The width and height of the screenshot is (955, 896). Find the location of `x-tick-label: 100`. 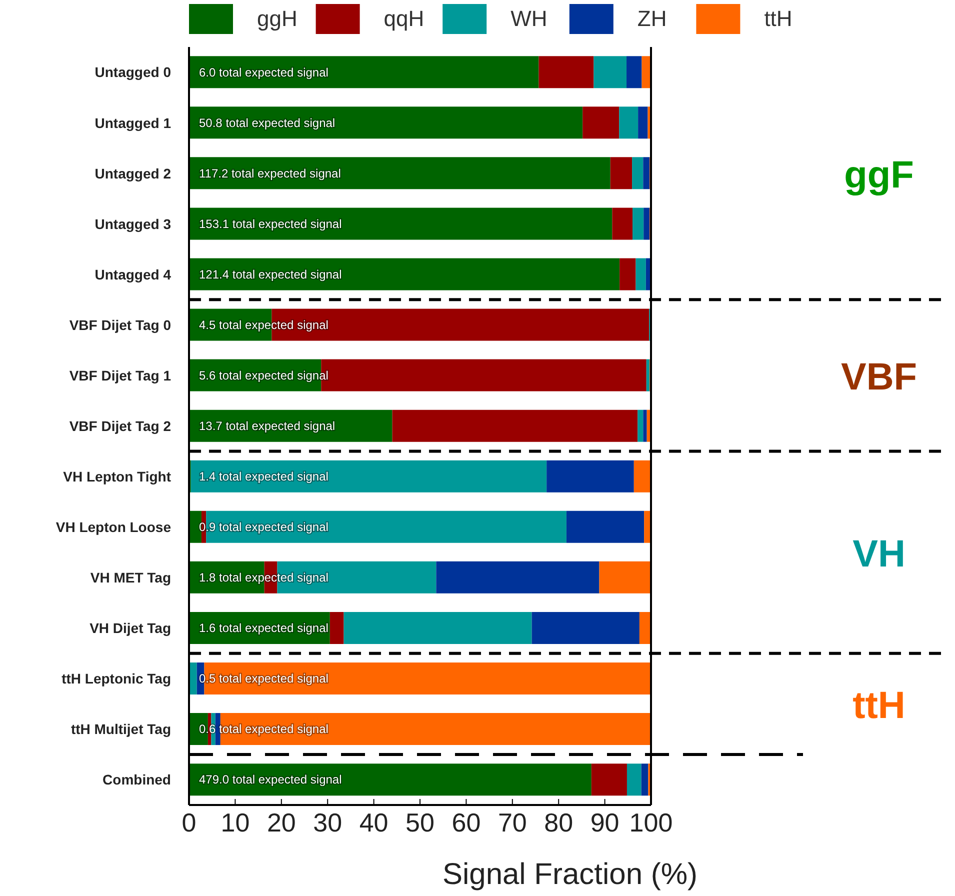

x-tick-label: 100 is located at coordinates (651, 822).